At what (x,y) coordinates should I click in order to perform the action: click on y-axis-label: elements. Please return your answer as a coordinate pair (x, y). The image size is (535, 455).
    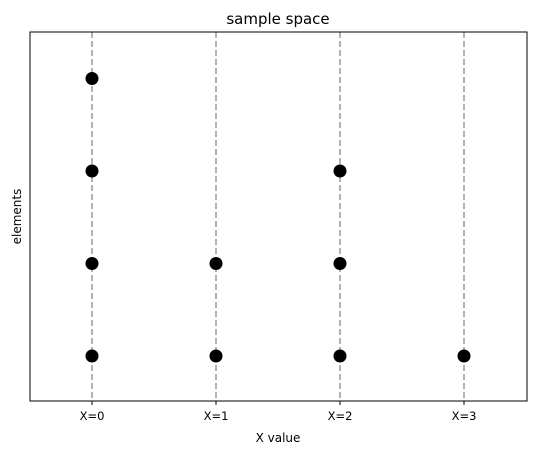
    Looking at the image, I should click on (17, 217).